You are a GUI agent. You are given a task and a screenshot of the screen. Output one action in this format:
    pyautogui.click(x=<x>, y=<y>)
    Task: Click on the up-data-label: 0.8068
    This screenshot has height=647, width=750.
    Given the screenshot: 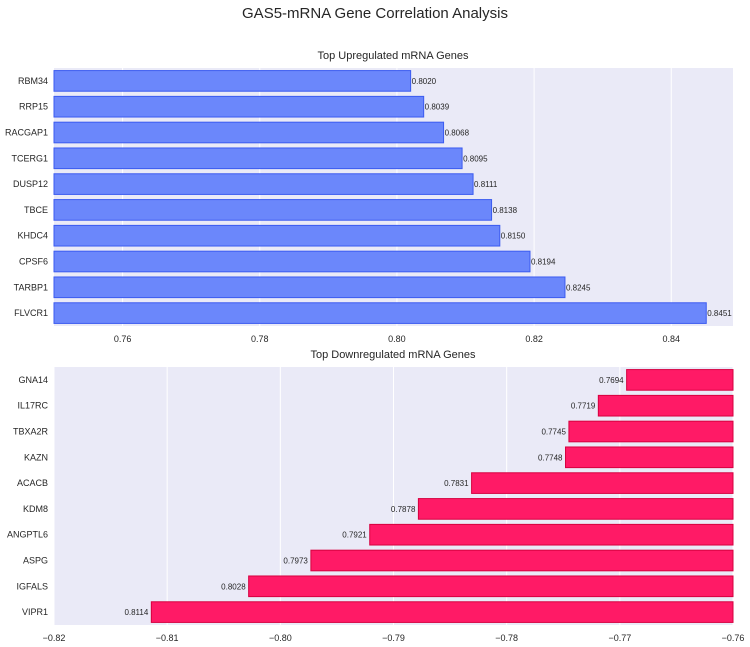 What is the action you would take?
    pyautogui.click(x=457, y=133)
    